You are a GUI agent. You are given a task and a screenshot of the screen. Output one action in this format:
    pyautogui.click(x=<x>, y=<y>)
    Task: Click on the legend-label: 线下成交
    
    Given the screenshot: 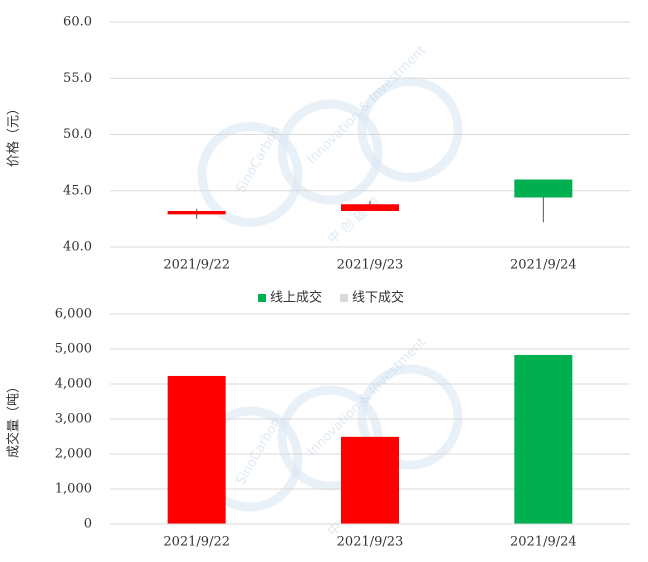 What is the action you would take?
    pyautogui.click(x=378, y=298)
    